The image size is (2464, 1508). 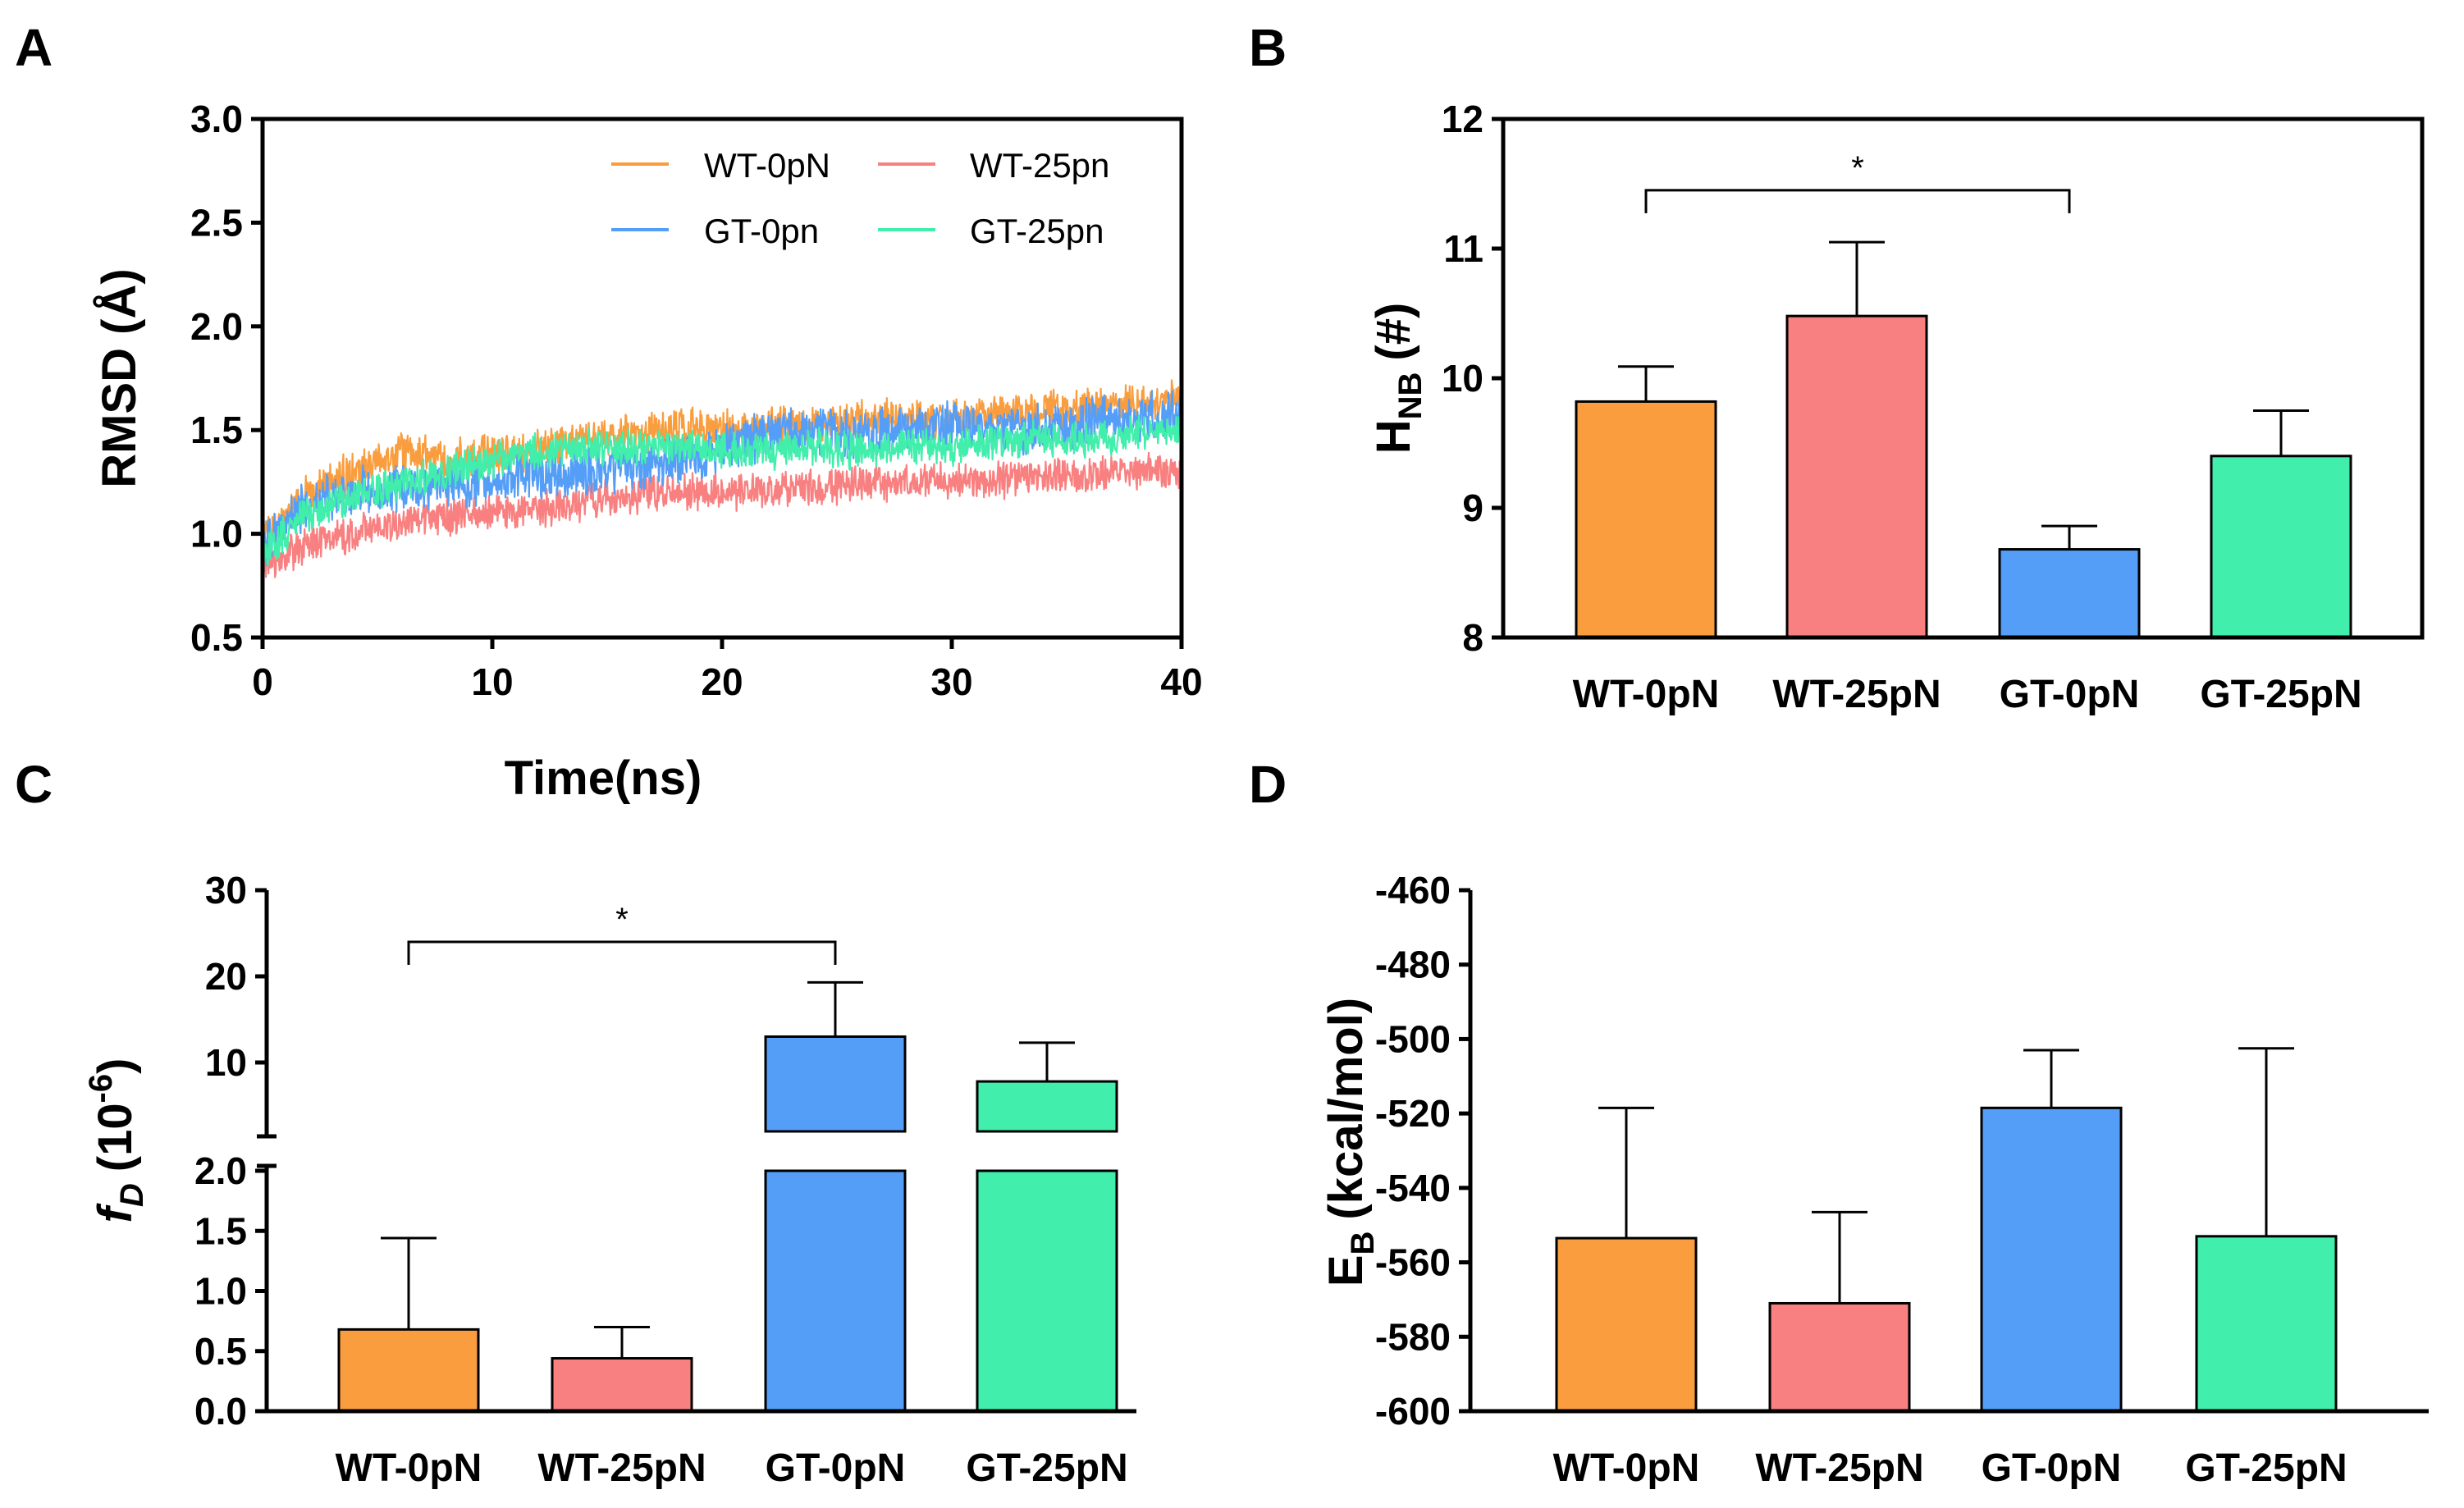 What do you see at coordinates (1413, 1411) in the screenshot?
I see `y-tick-label: -600` at bounding box center [1413, 1411].